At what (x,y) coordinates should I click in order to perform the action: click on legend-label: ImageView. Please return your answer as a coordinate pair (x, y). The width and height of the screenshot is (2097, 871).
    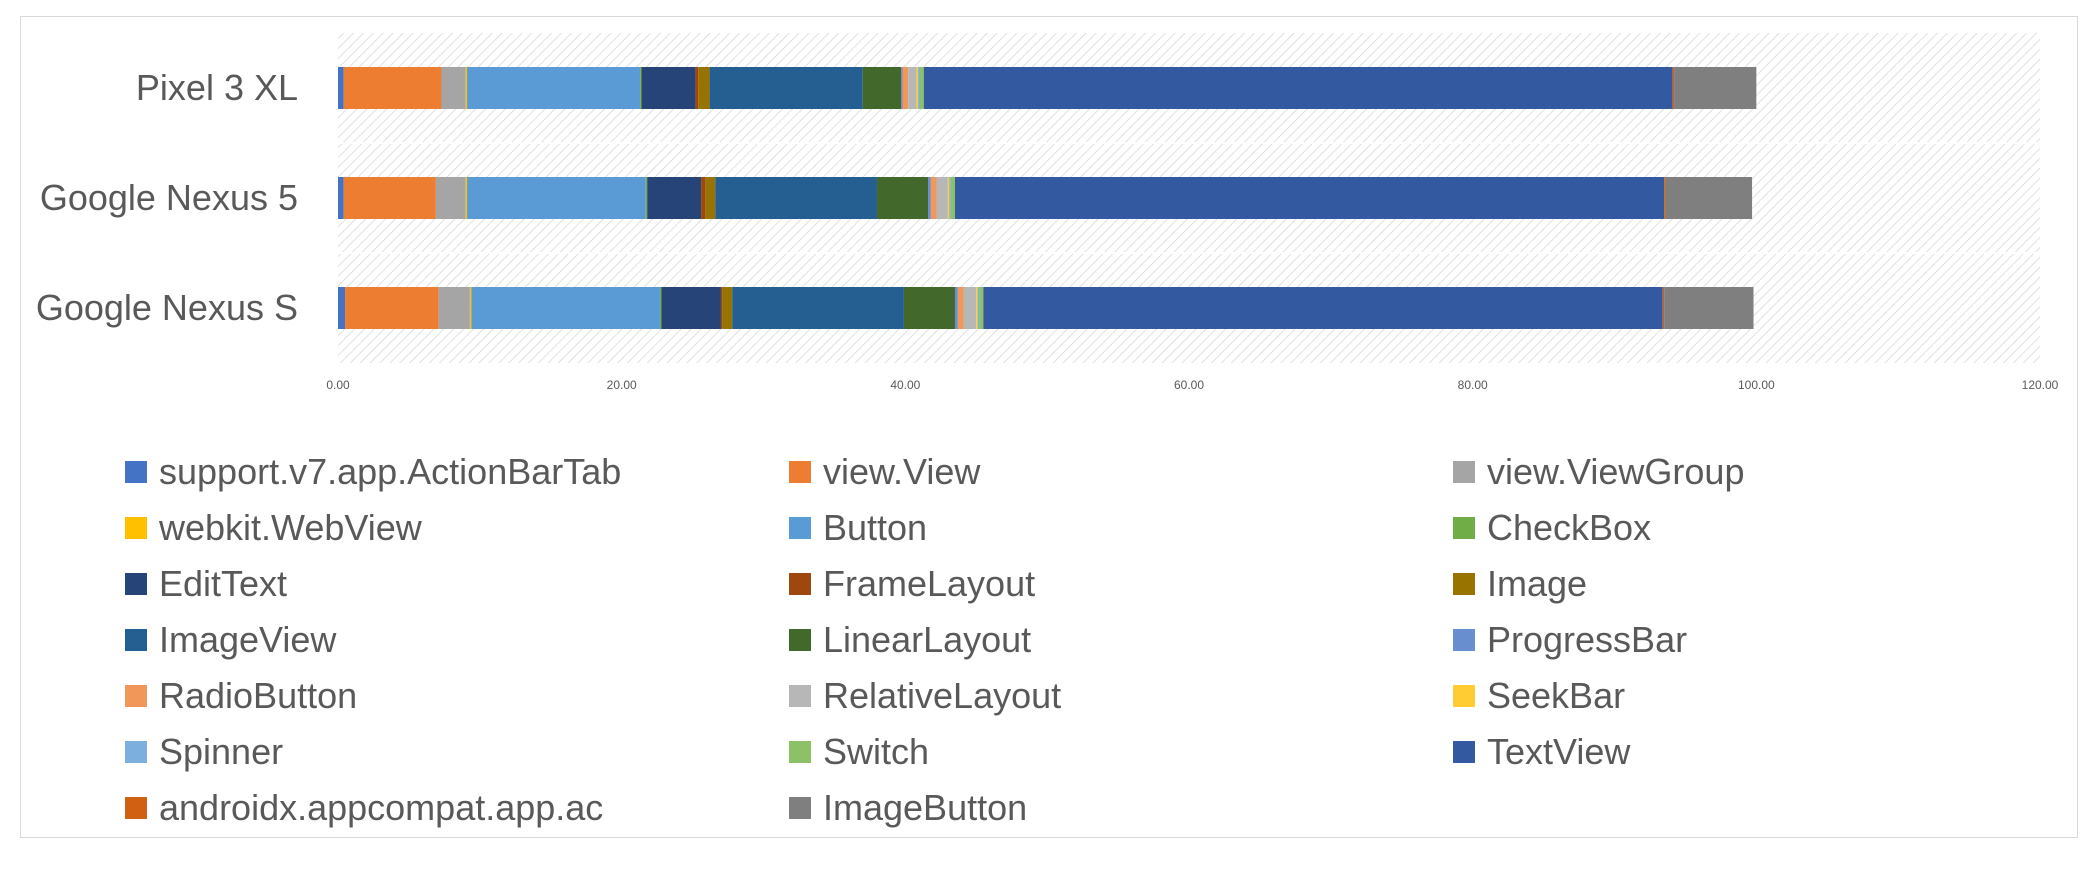
    Looking at the image, I should click on (248, 639).